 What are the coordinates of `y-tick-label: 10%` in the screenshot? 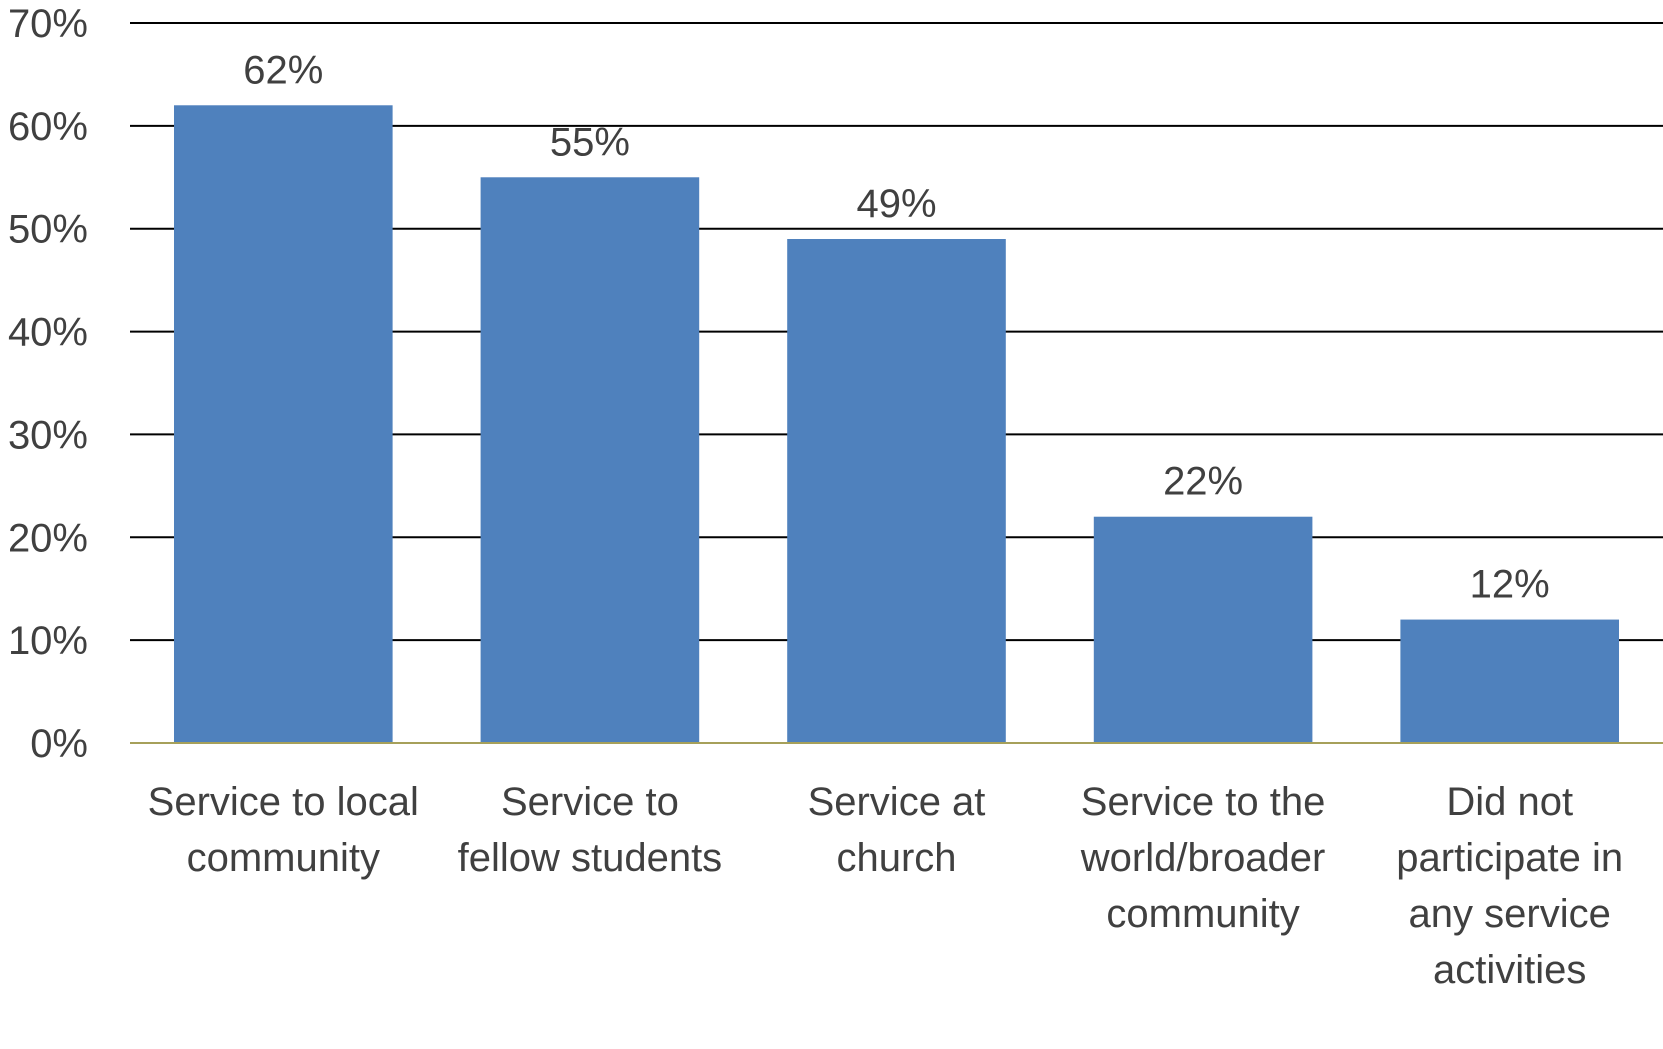 It's located at (48, 641).